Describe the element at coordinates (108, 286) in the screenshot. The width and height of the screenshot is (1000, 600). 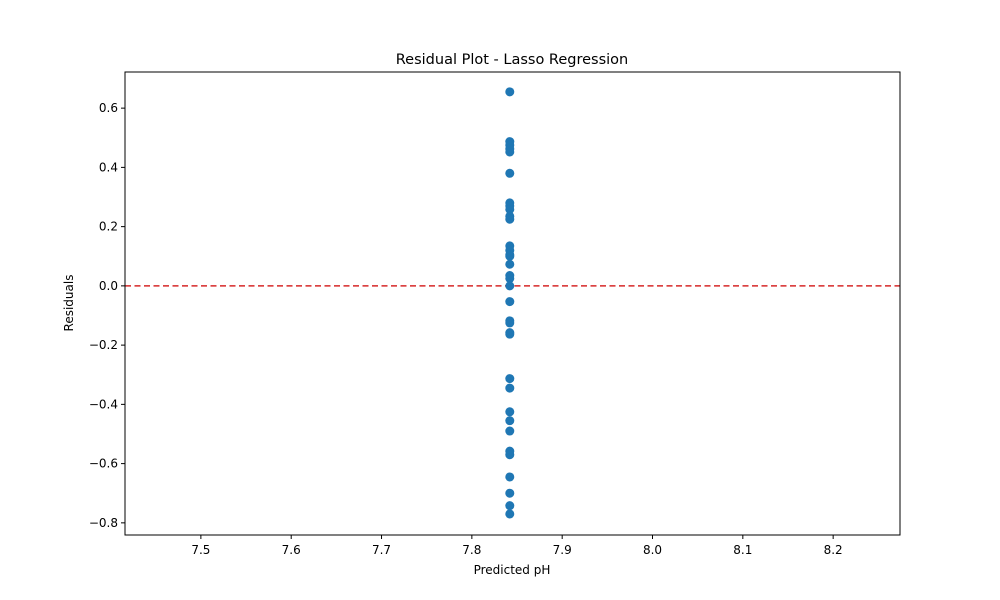
I see `y-tick-label-4: 0.0` at that location.